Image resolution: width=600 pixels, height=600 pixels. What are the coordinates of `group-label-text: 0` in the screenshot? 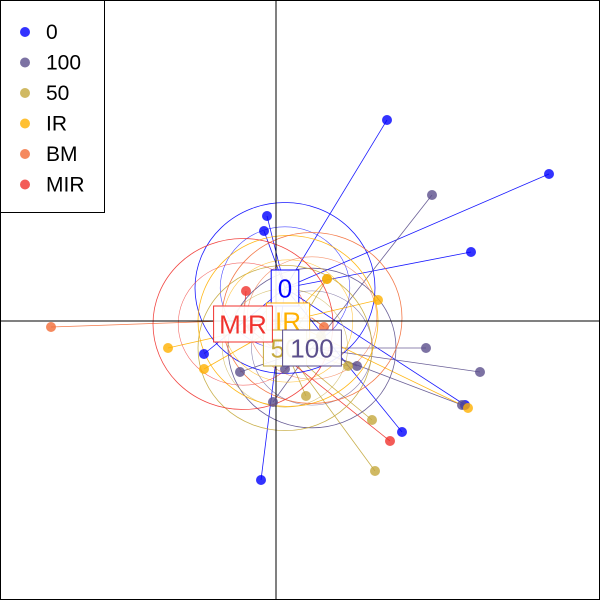 It's located at (285, 288).